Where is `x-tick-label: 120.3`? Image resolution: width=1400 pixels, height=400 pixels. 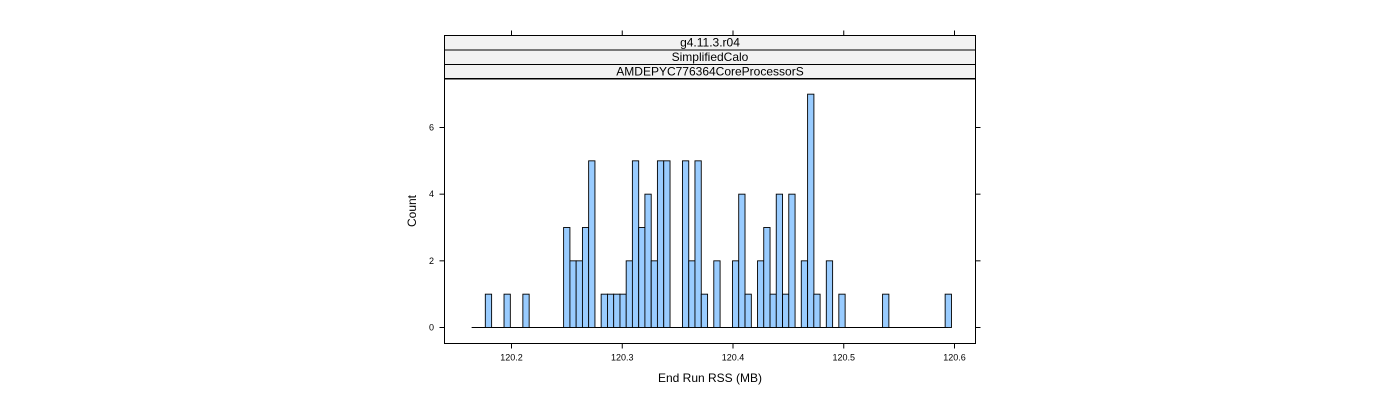
x-tick-label: 120.3 is located at coordinates (622, 358).